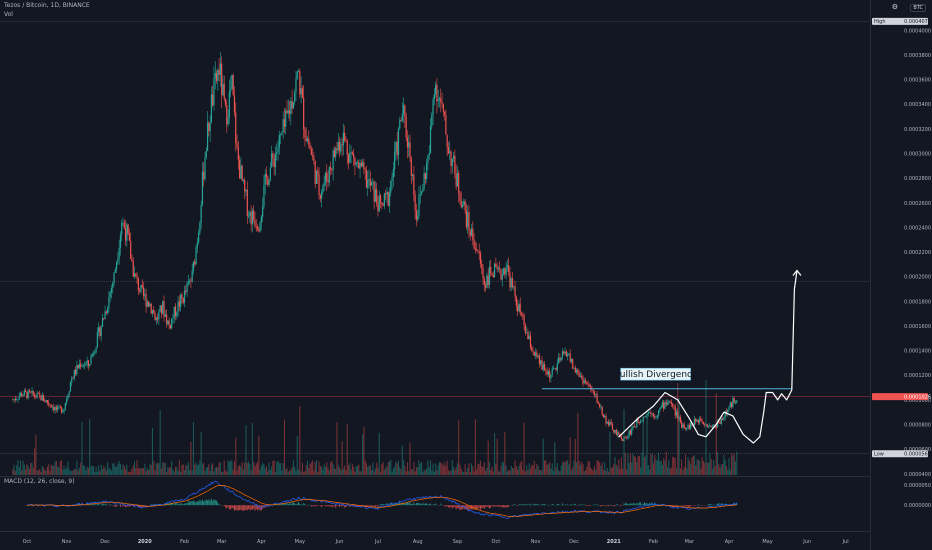 Image resolution: width=932 pixels, height=550 pixels. I want to click on gear-icon: ⚙, so click(894, 7).